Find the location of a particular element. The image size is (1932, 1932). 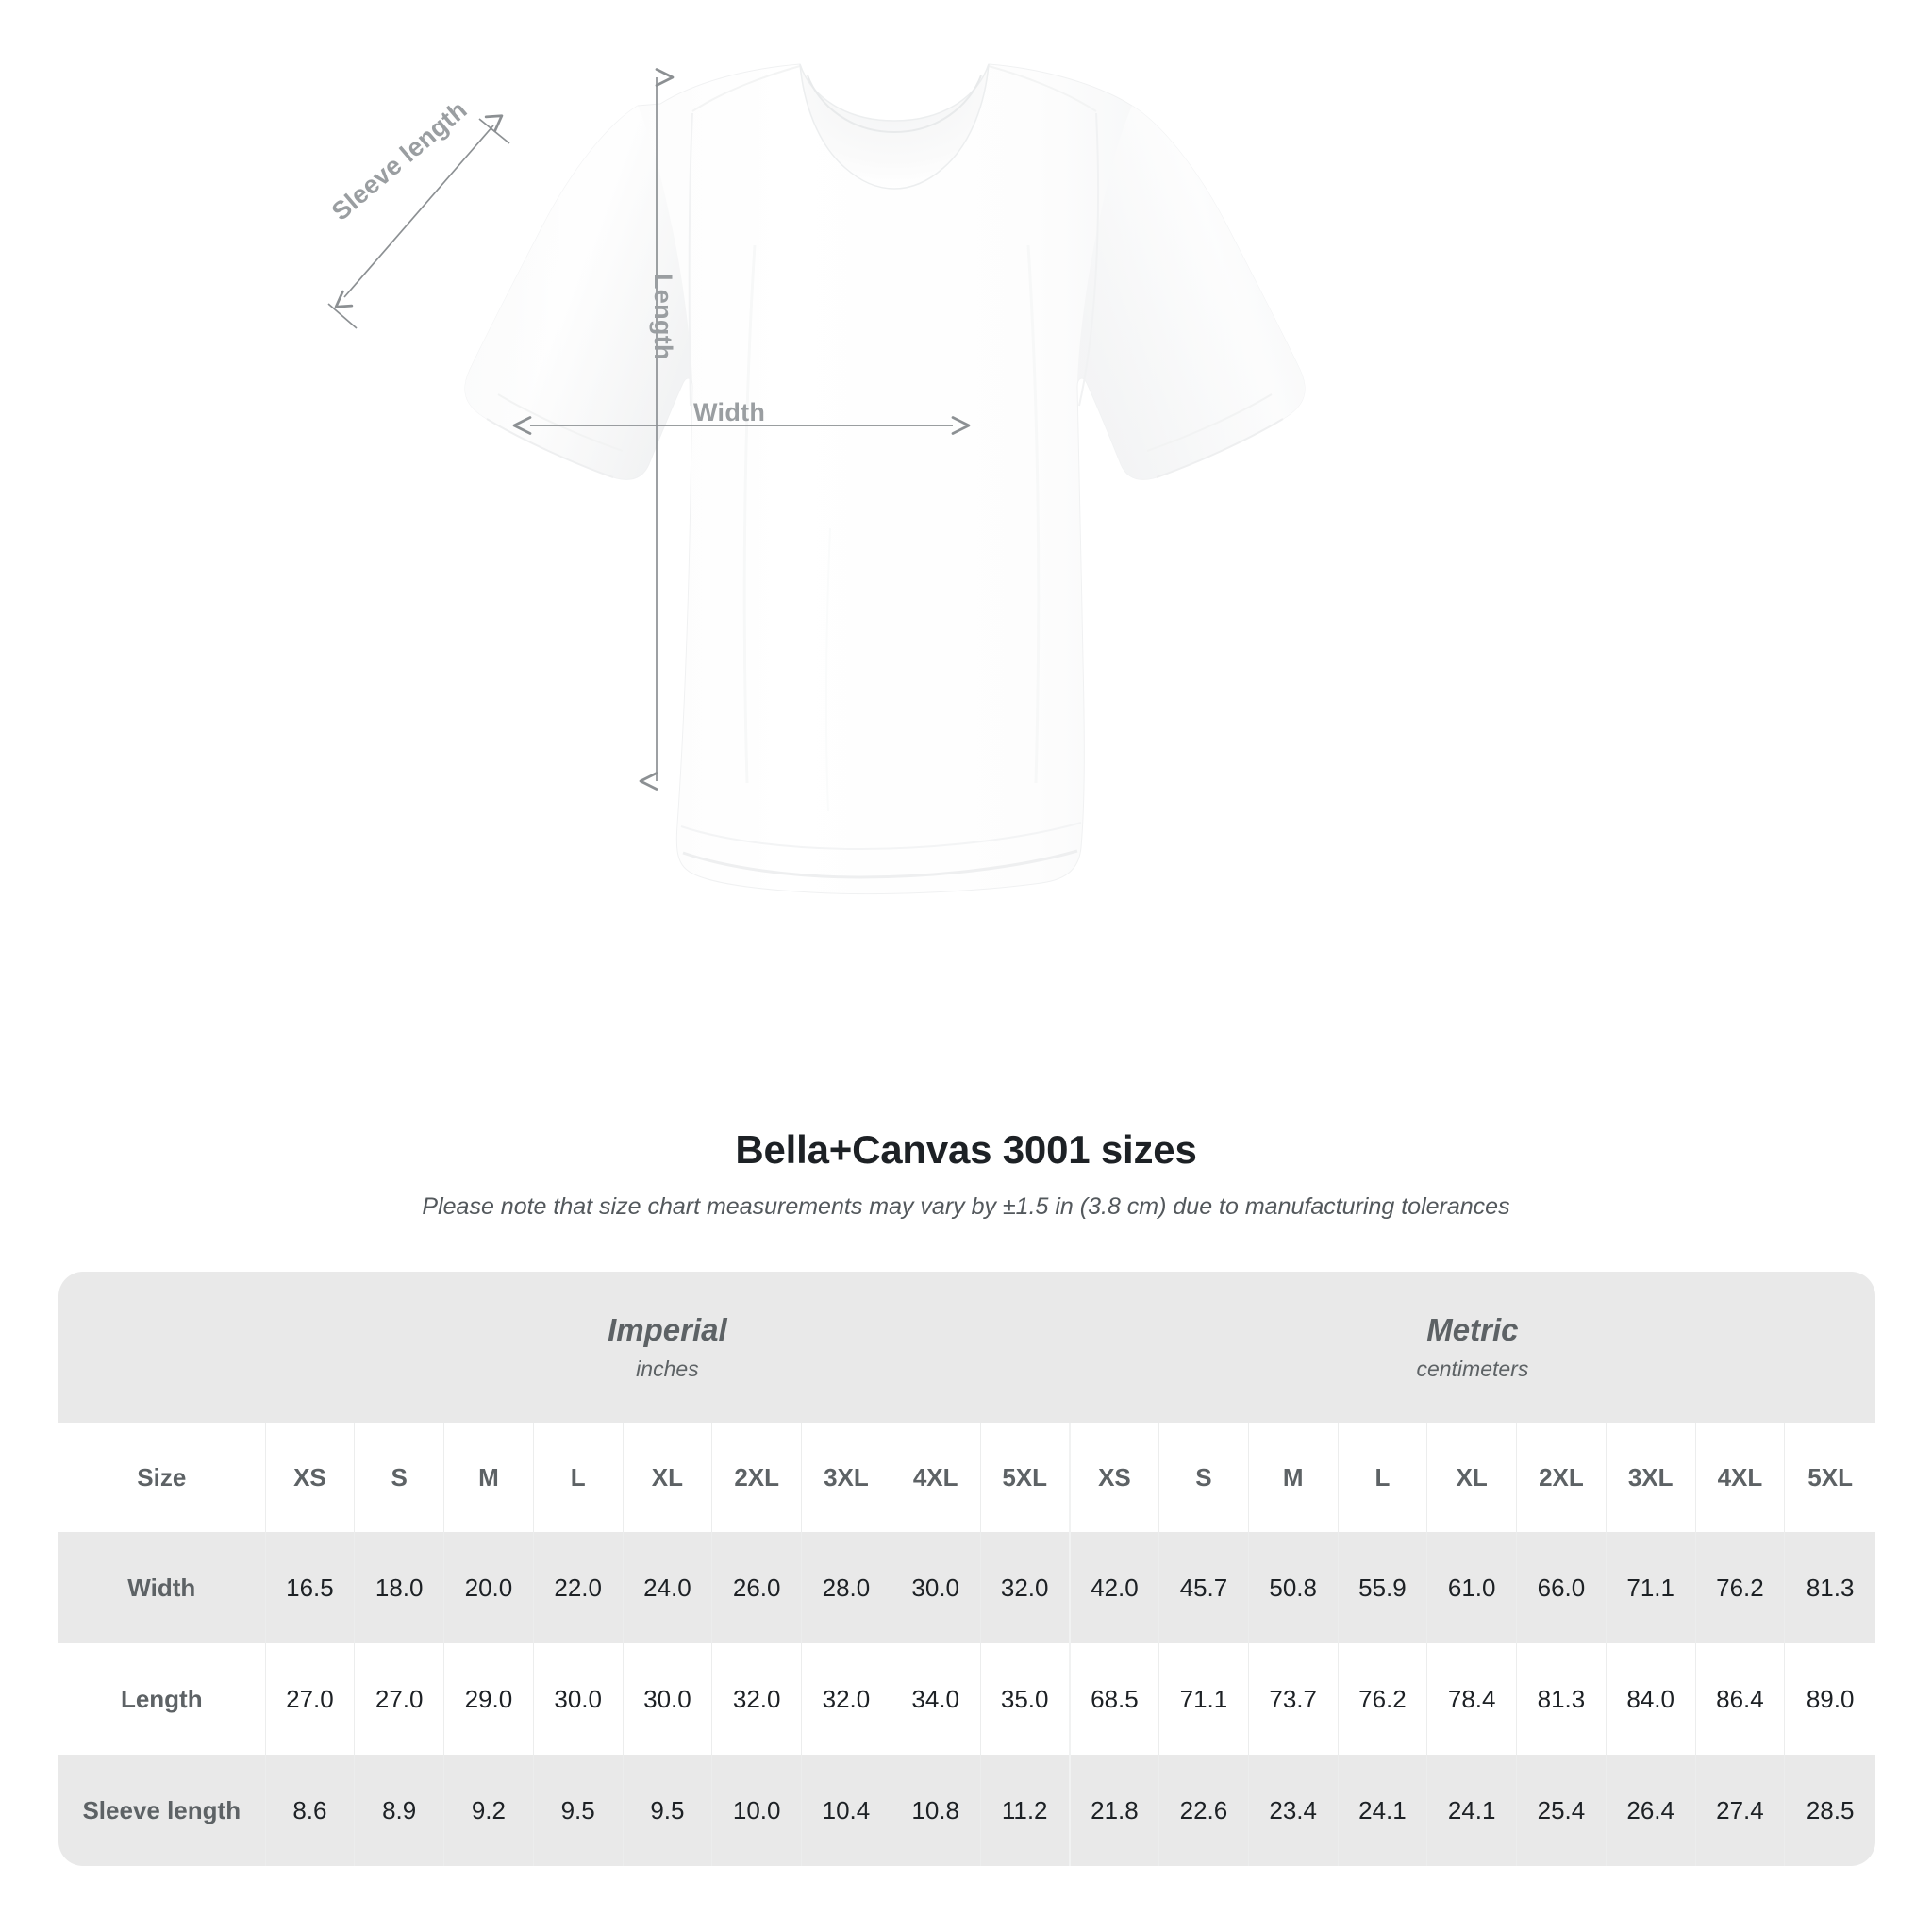

cell-width-imperial: 26.0 is located at coordinates (757, 1588).